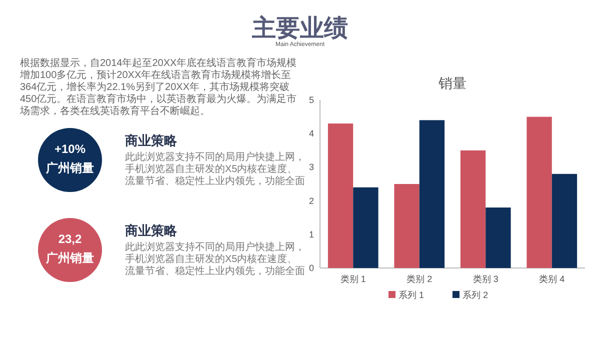  Describe the element at coordinates (70, 149) in the screenshot. I see `text: +10%` at that location.